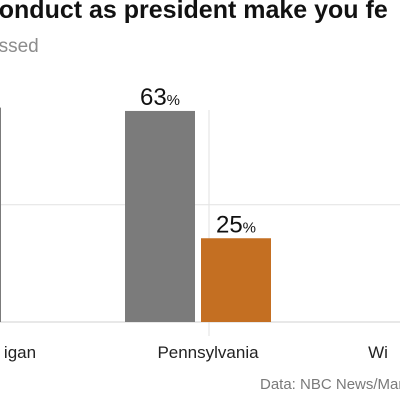 The height and width of the screenshot is (400, 400). I want to click on category-label: Wi, so click(378, 352).